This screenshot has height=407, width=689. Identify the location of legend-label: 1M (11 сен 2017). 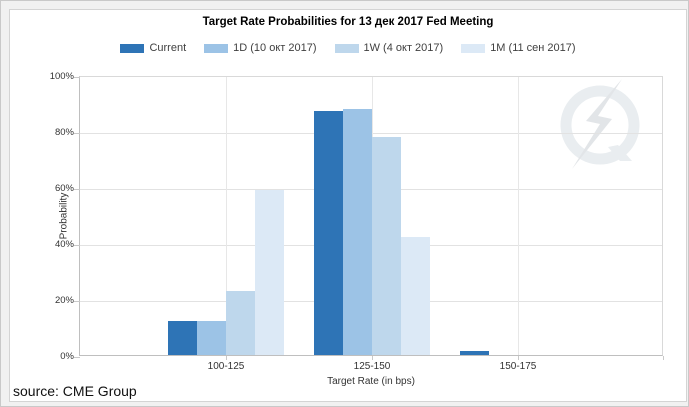
(533, 48).